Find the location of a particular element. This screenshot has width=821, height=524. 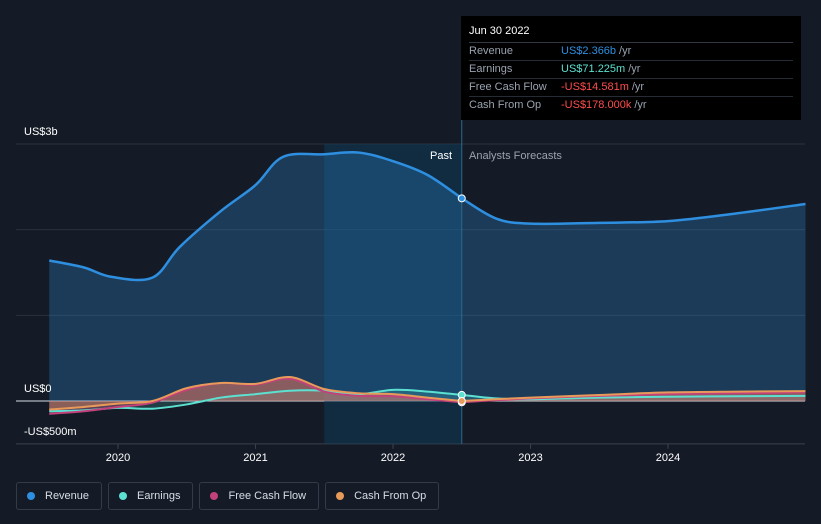

revenue-line-past is located at coordinates (256, 216).